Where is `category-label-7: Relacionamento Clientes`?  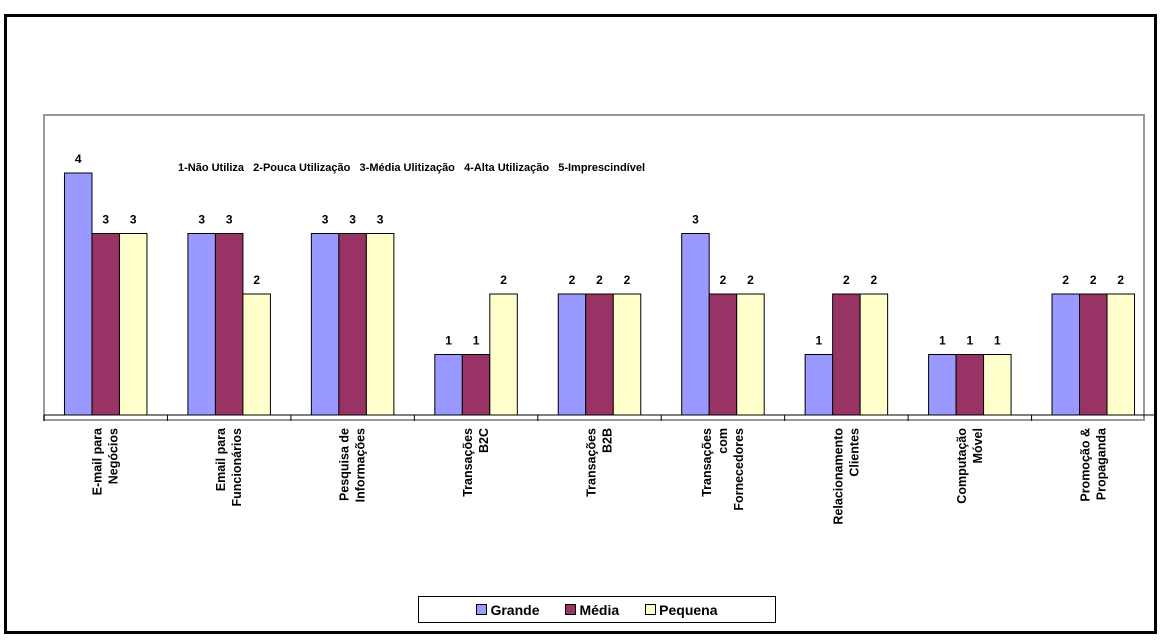
category-label-7: Relacionamento Clientes is located at coordinates (846, 476).